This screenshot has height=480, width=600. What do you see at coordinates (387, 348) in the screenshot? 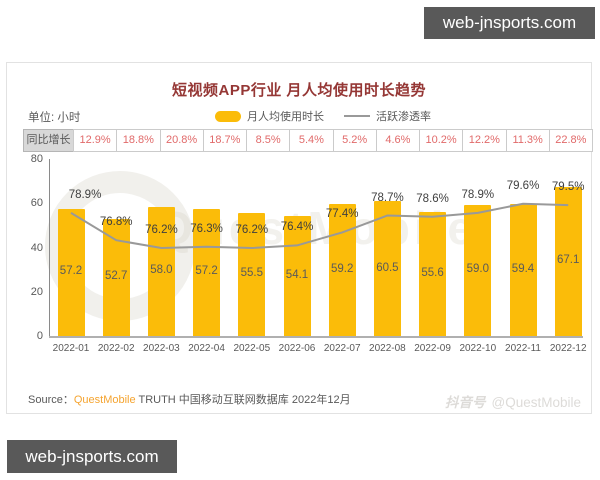
I see `x-tick-label: 2022-08` at bounding box center [387, 348].